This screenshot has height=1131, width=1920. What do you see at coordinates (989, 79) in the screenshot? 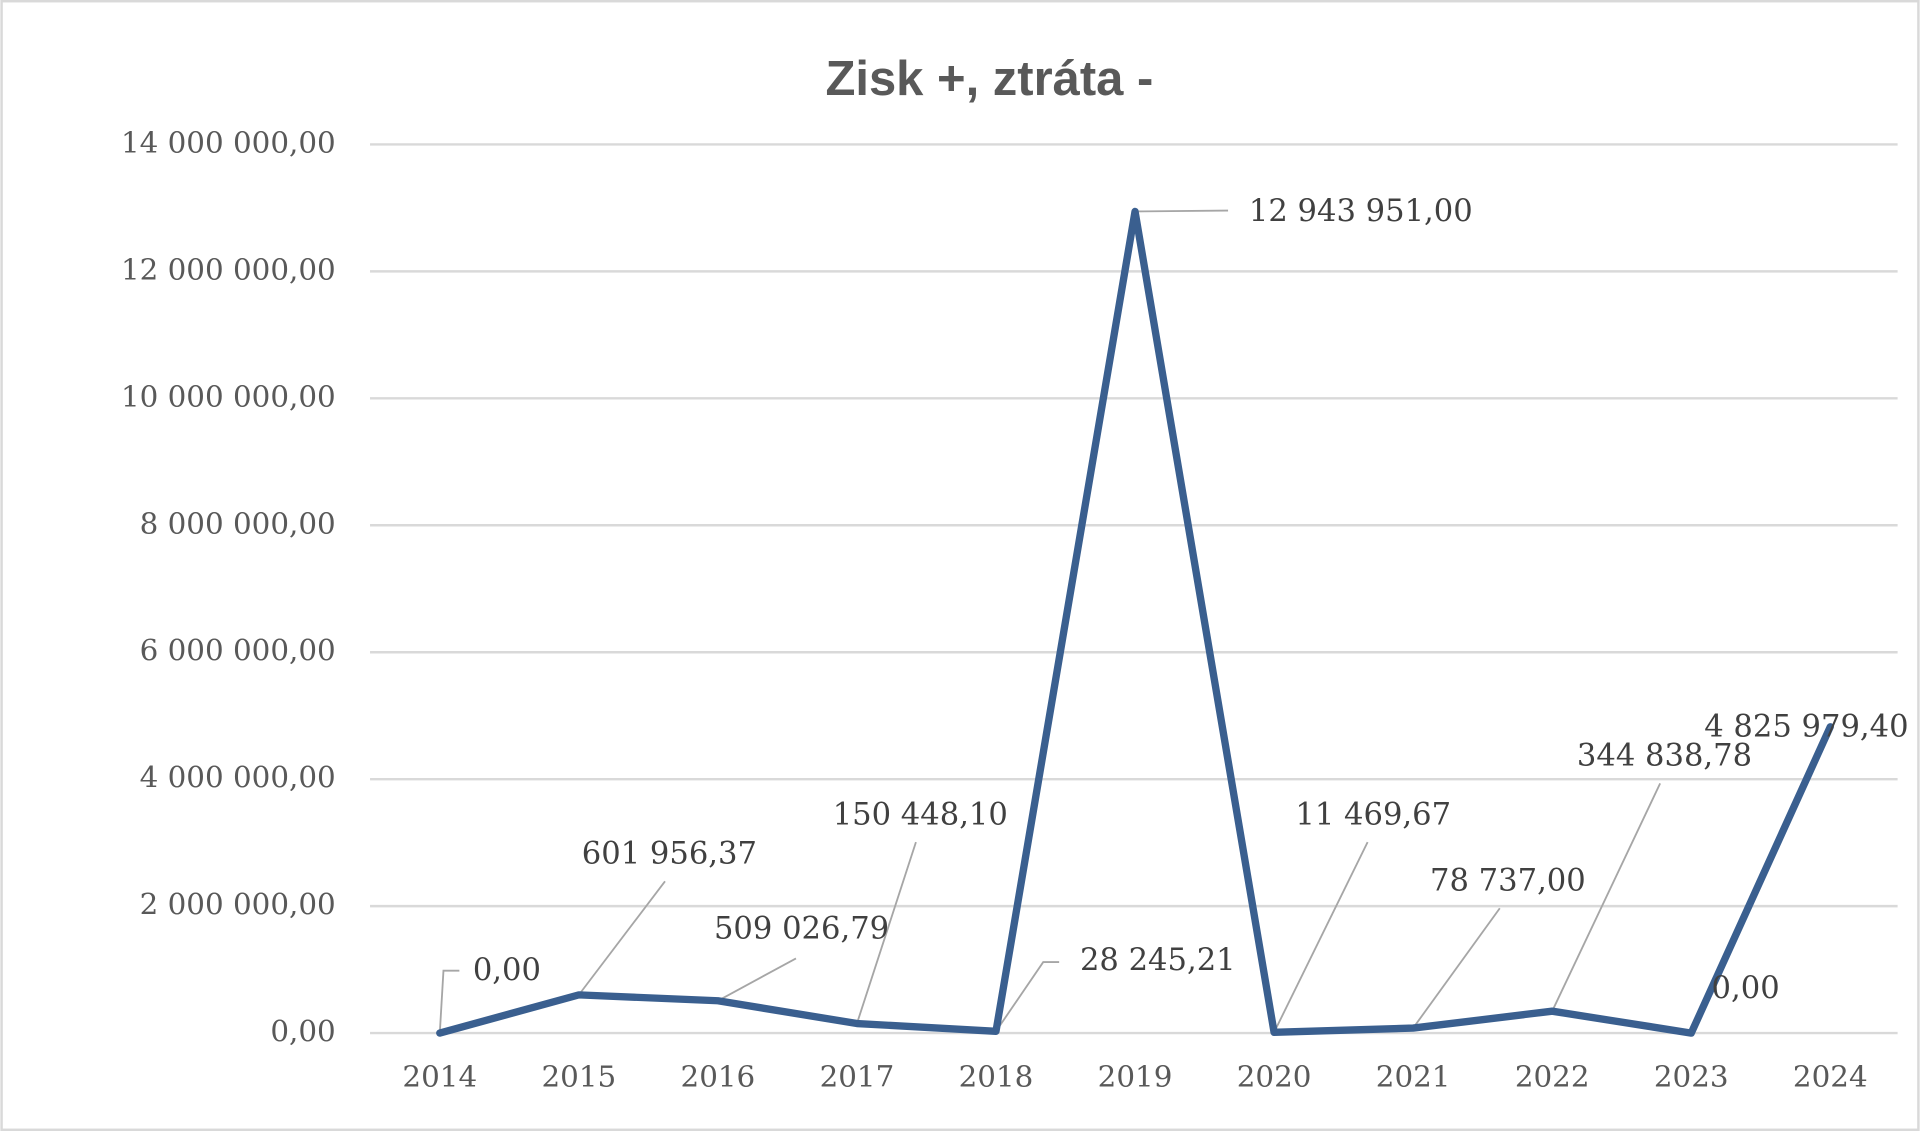
I see `chart-title: Zisk +, ztráta -` at bounding box center [989, 79].